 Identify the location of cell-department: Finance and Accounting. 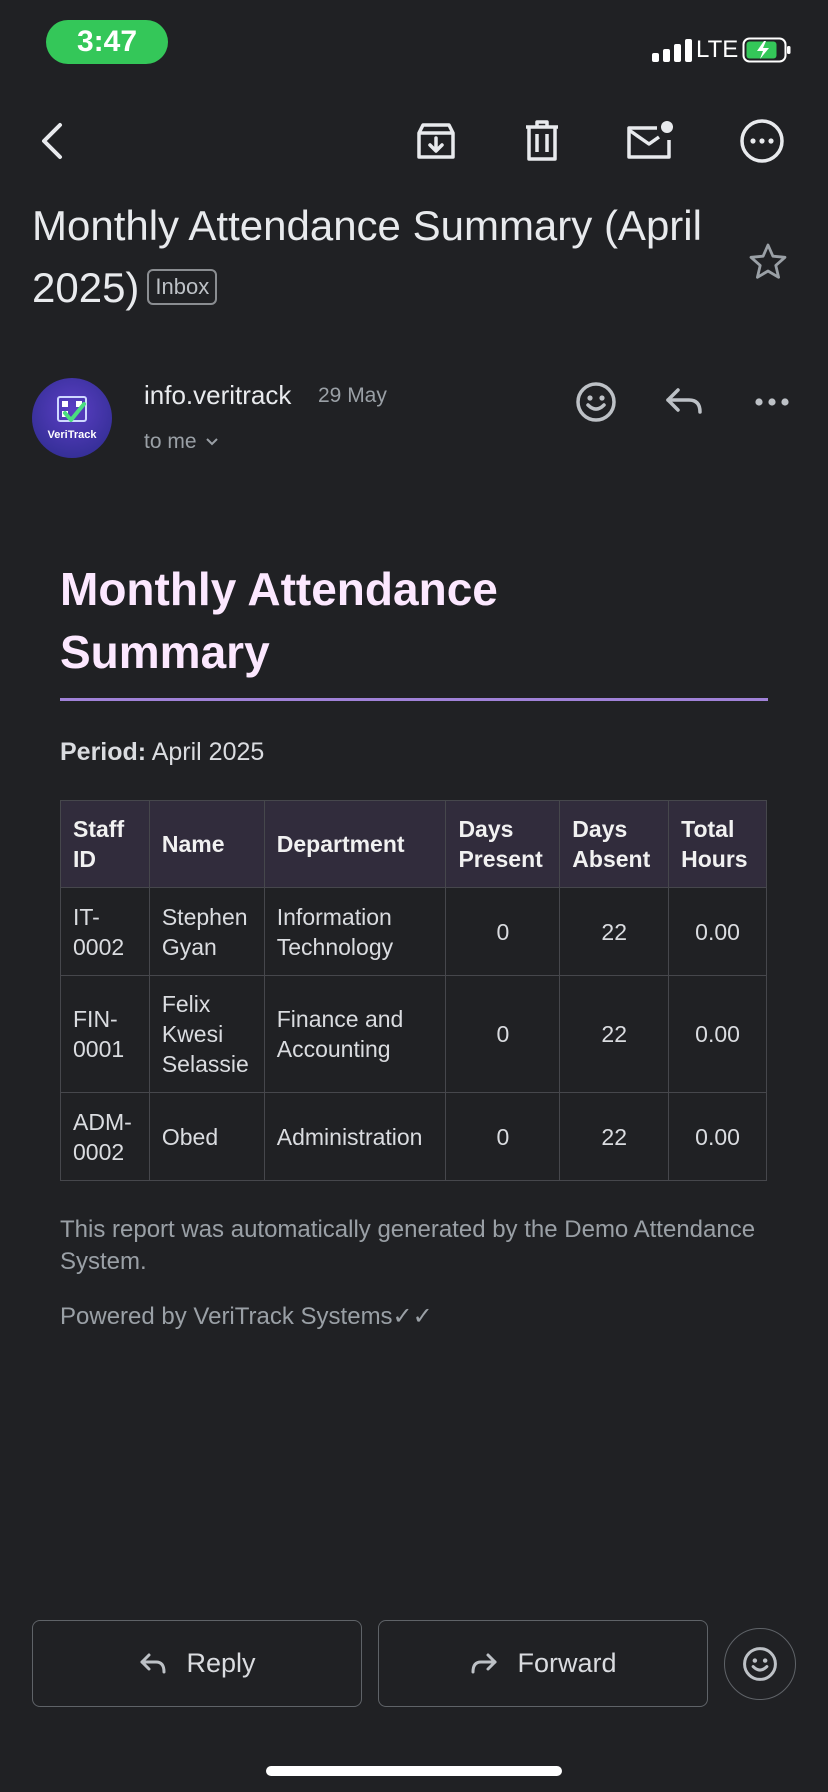
(355, 1034).